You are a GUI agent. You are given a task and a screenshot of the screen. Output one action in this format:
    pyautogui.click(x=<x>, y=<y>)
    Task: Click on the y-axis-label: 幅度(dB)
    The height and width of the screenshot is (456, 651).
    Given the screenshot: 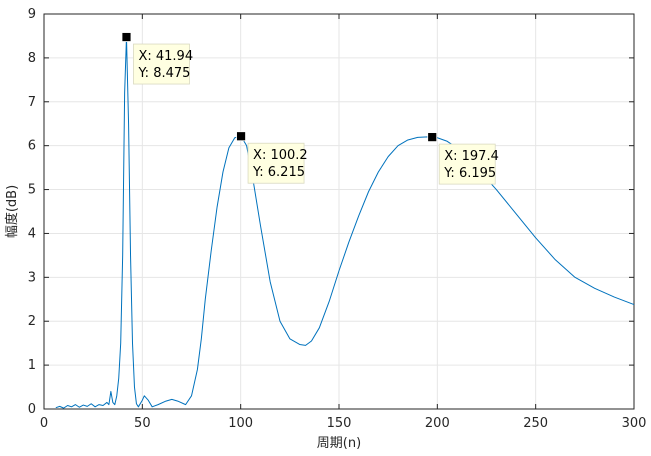 What is the action you would take?
    pyautogui.click(x=12, y=211)
    